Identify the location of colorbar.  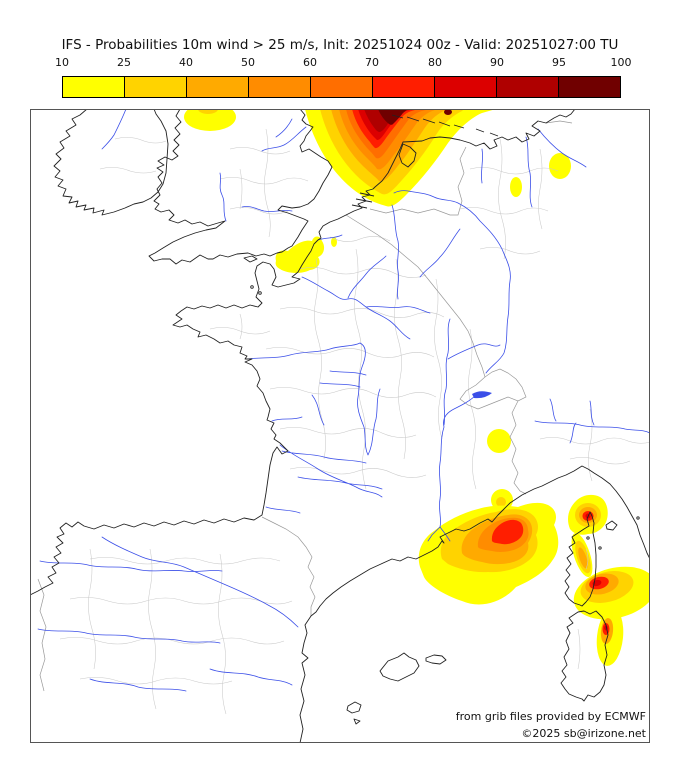
(341, 87).